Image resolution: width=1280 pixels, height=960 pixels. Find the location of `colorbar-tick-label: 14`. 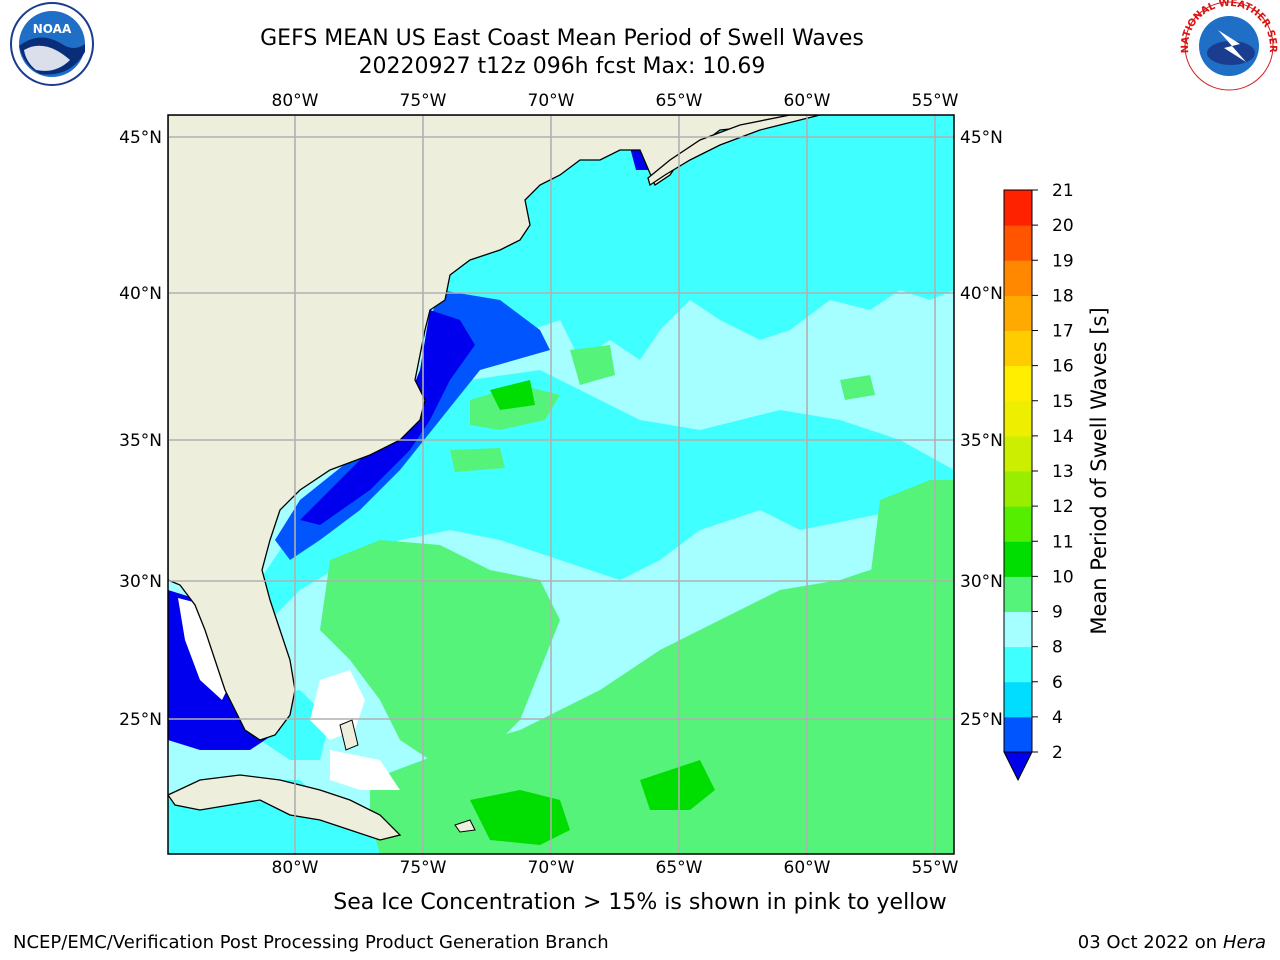

colorbar-tick-label: 14 is located at coordinates (1063, 437).